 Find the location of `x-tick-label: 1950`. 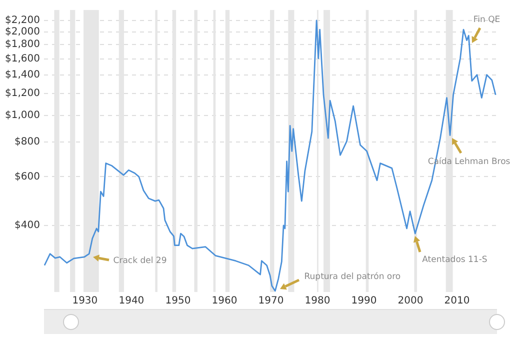

x-tick-label: 1950 is located at coordinates (178, 301).